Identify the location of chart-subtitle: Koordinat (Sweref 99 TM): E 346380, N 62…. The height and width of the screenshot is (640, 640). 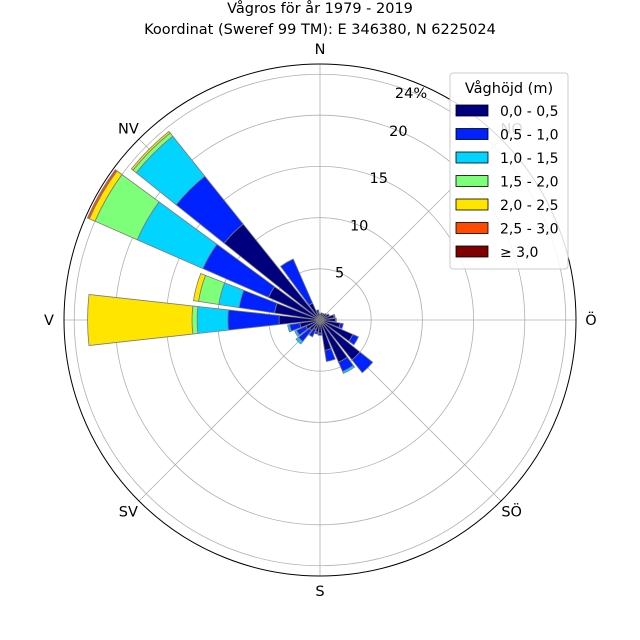
(320, 30).